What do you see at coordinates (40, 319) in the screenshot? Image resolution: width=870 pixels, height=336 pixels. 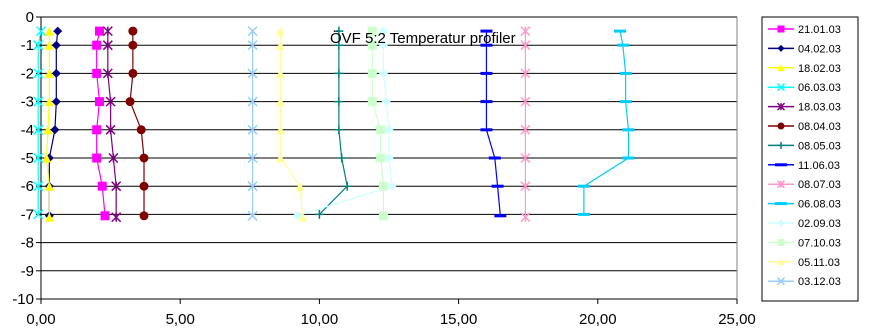 I see `x-tick-label: 0,00` at bounding box center [40, 319].